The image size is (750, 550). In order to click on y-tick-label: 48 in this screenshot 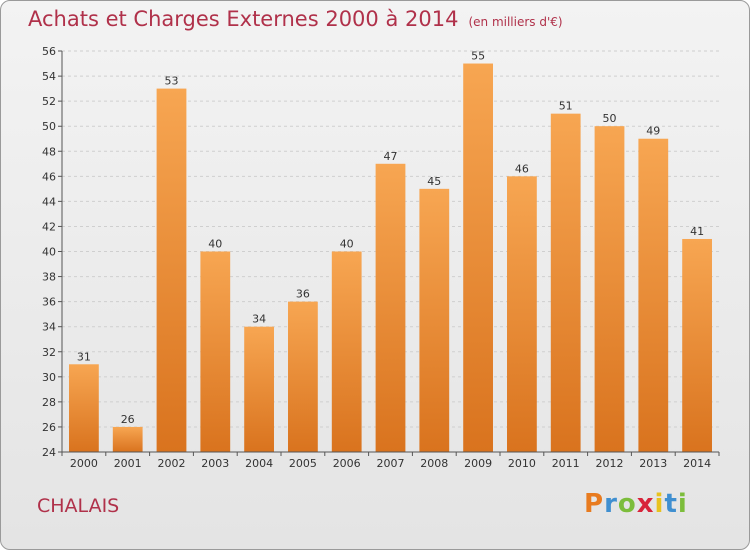, I will do `click(49, 151)`.